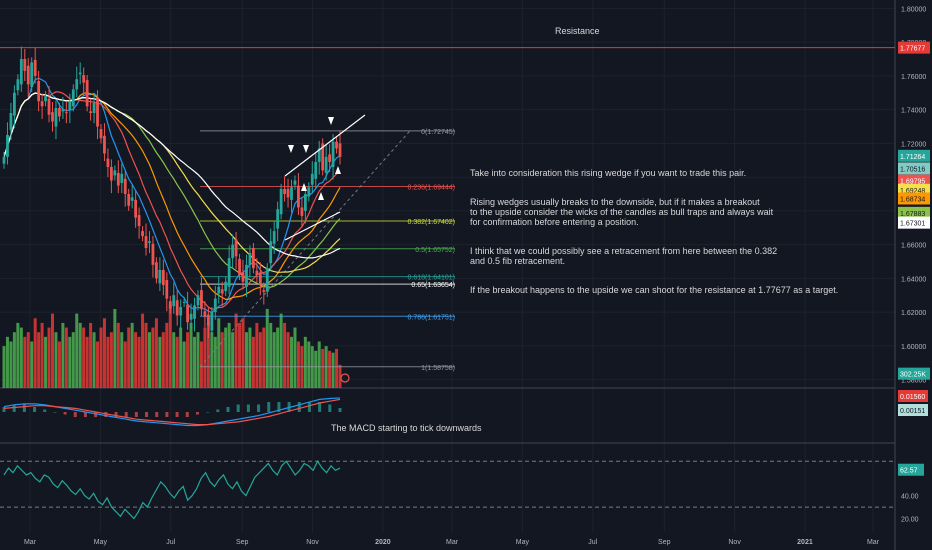  I want to click on price-tag-label: 1.71264, so click(912, 157).